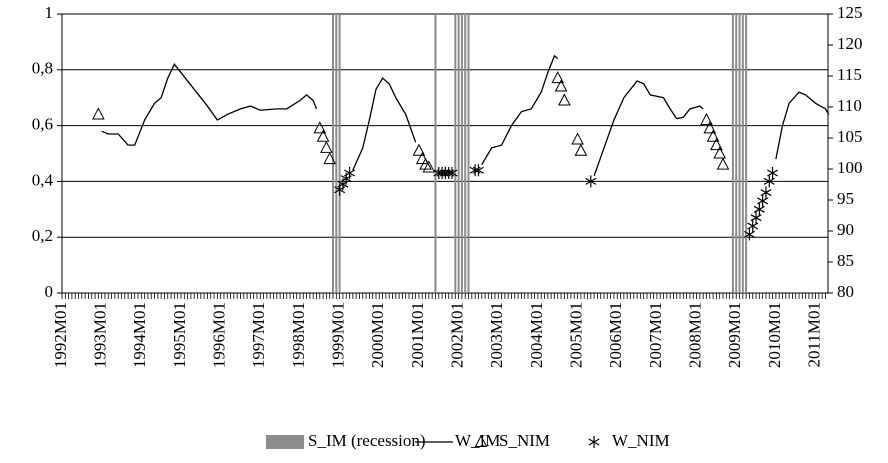  I want to click on x-tick-label: 2001M01, so click(417, 335).